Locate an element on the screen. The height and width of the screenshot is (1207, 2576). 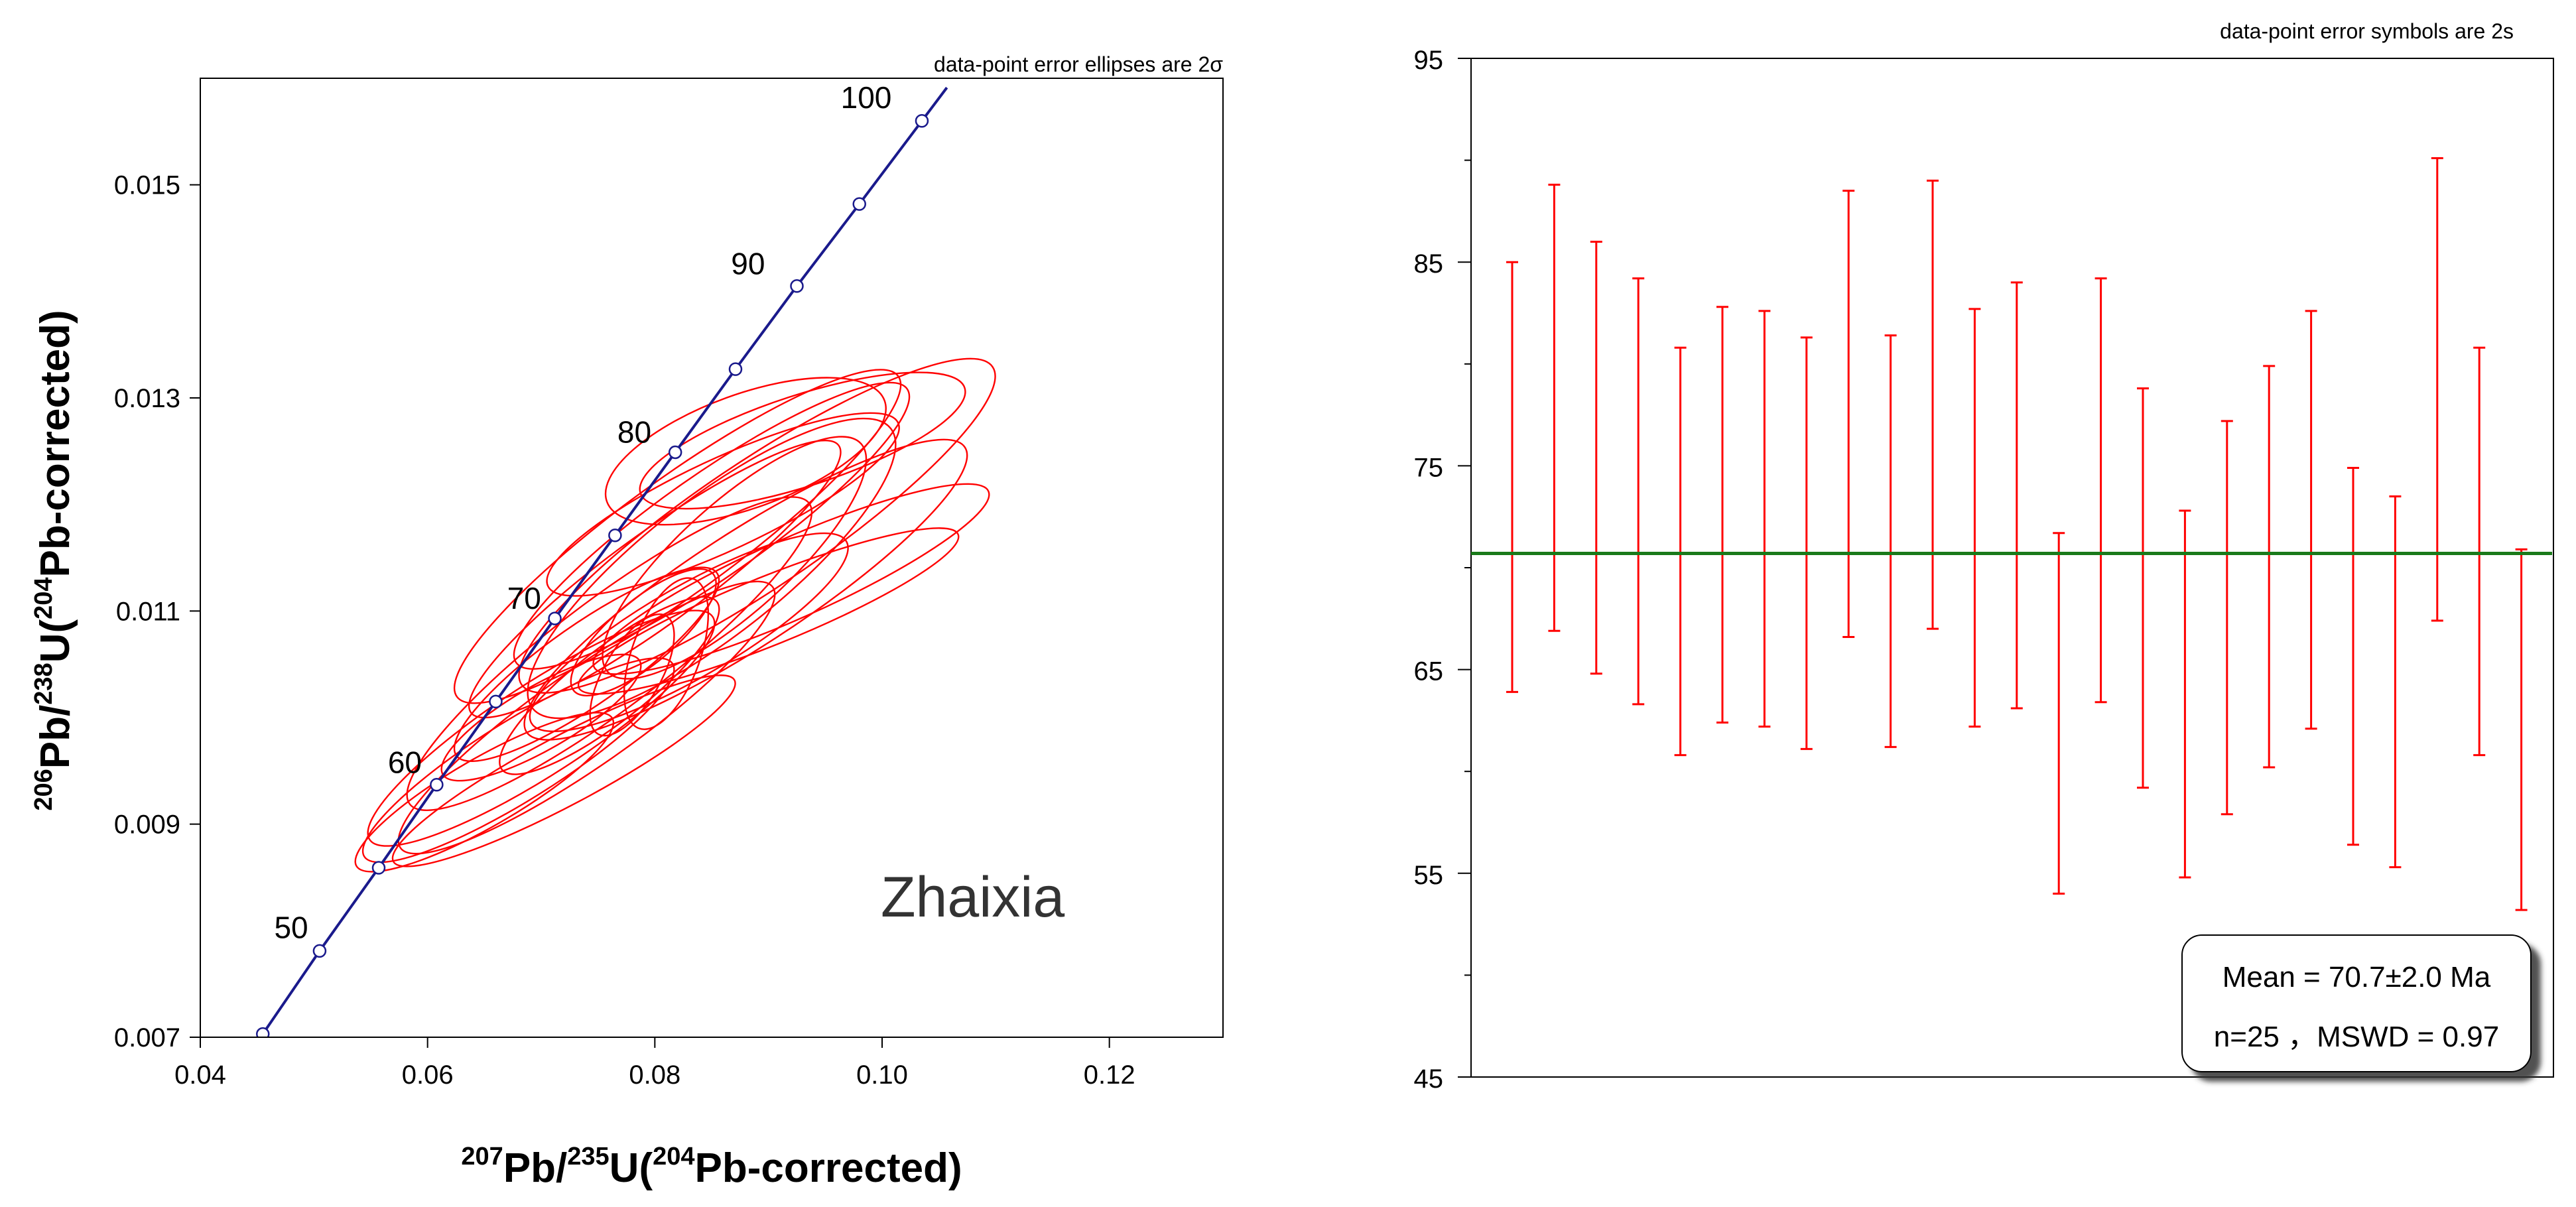
concordia-age-label: 60 is located at coordinates (405, 762).